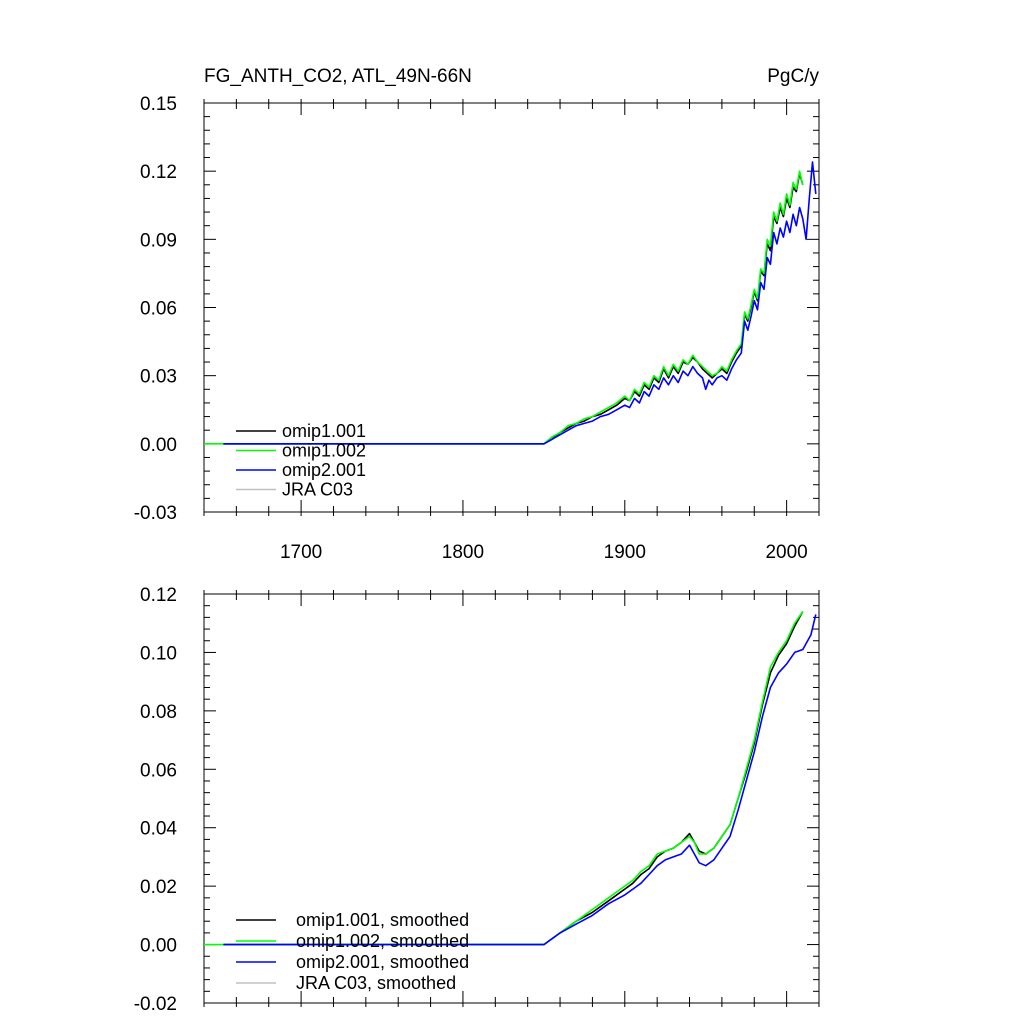 This screenshot has height=1029, width=1024. Describe the element at coordinates (376, 983) in the screenshot. I see `legend-label: JRA C03, smoothed` at that location.